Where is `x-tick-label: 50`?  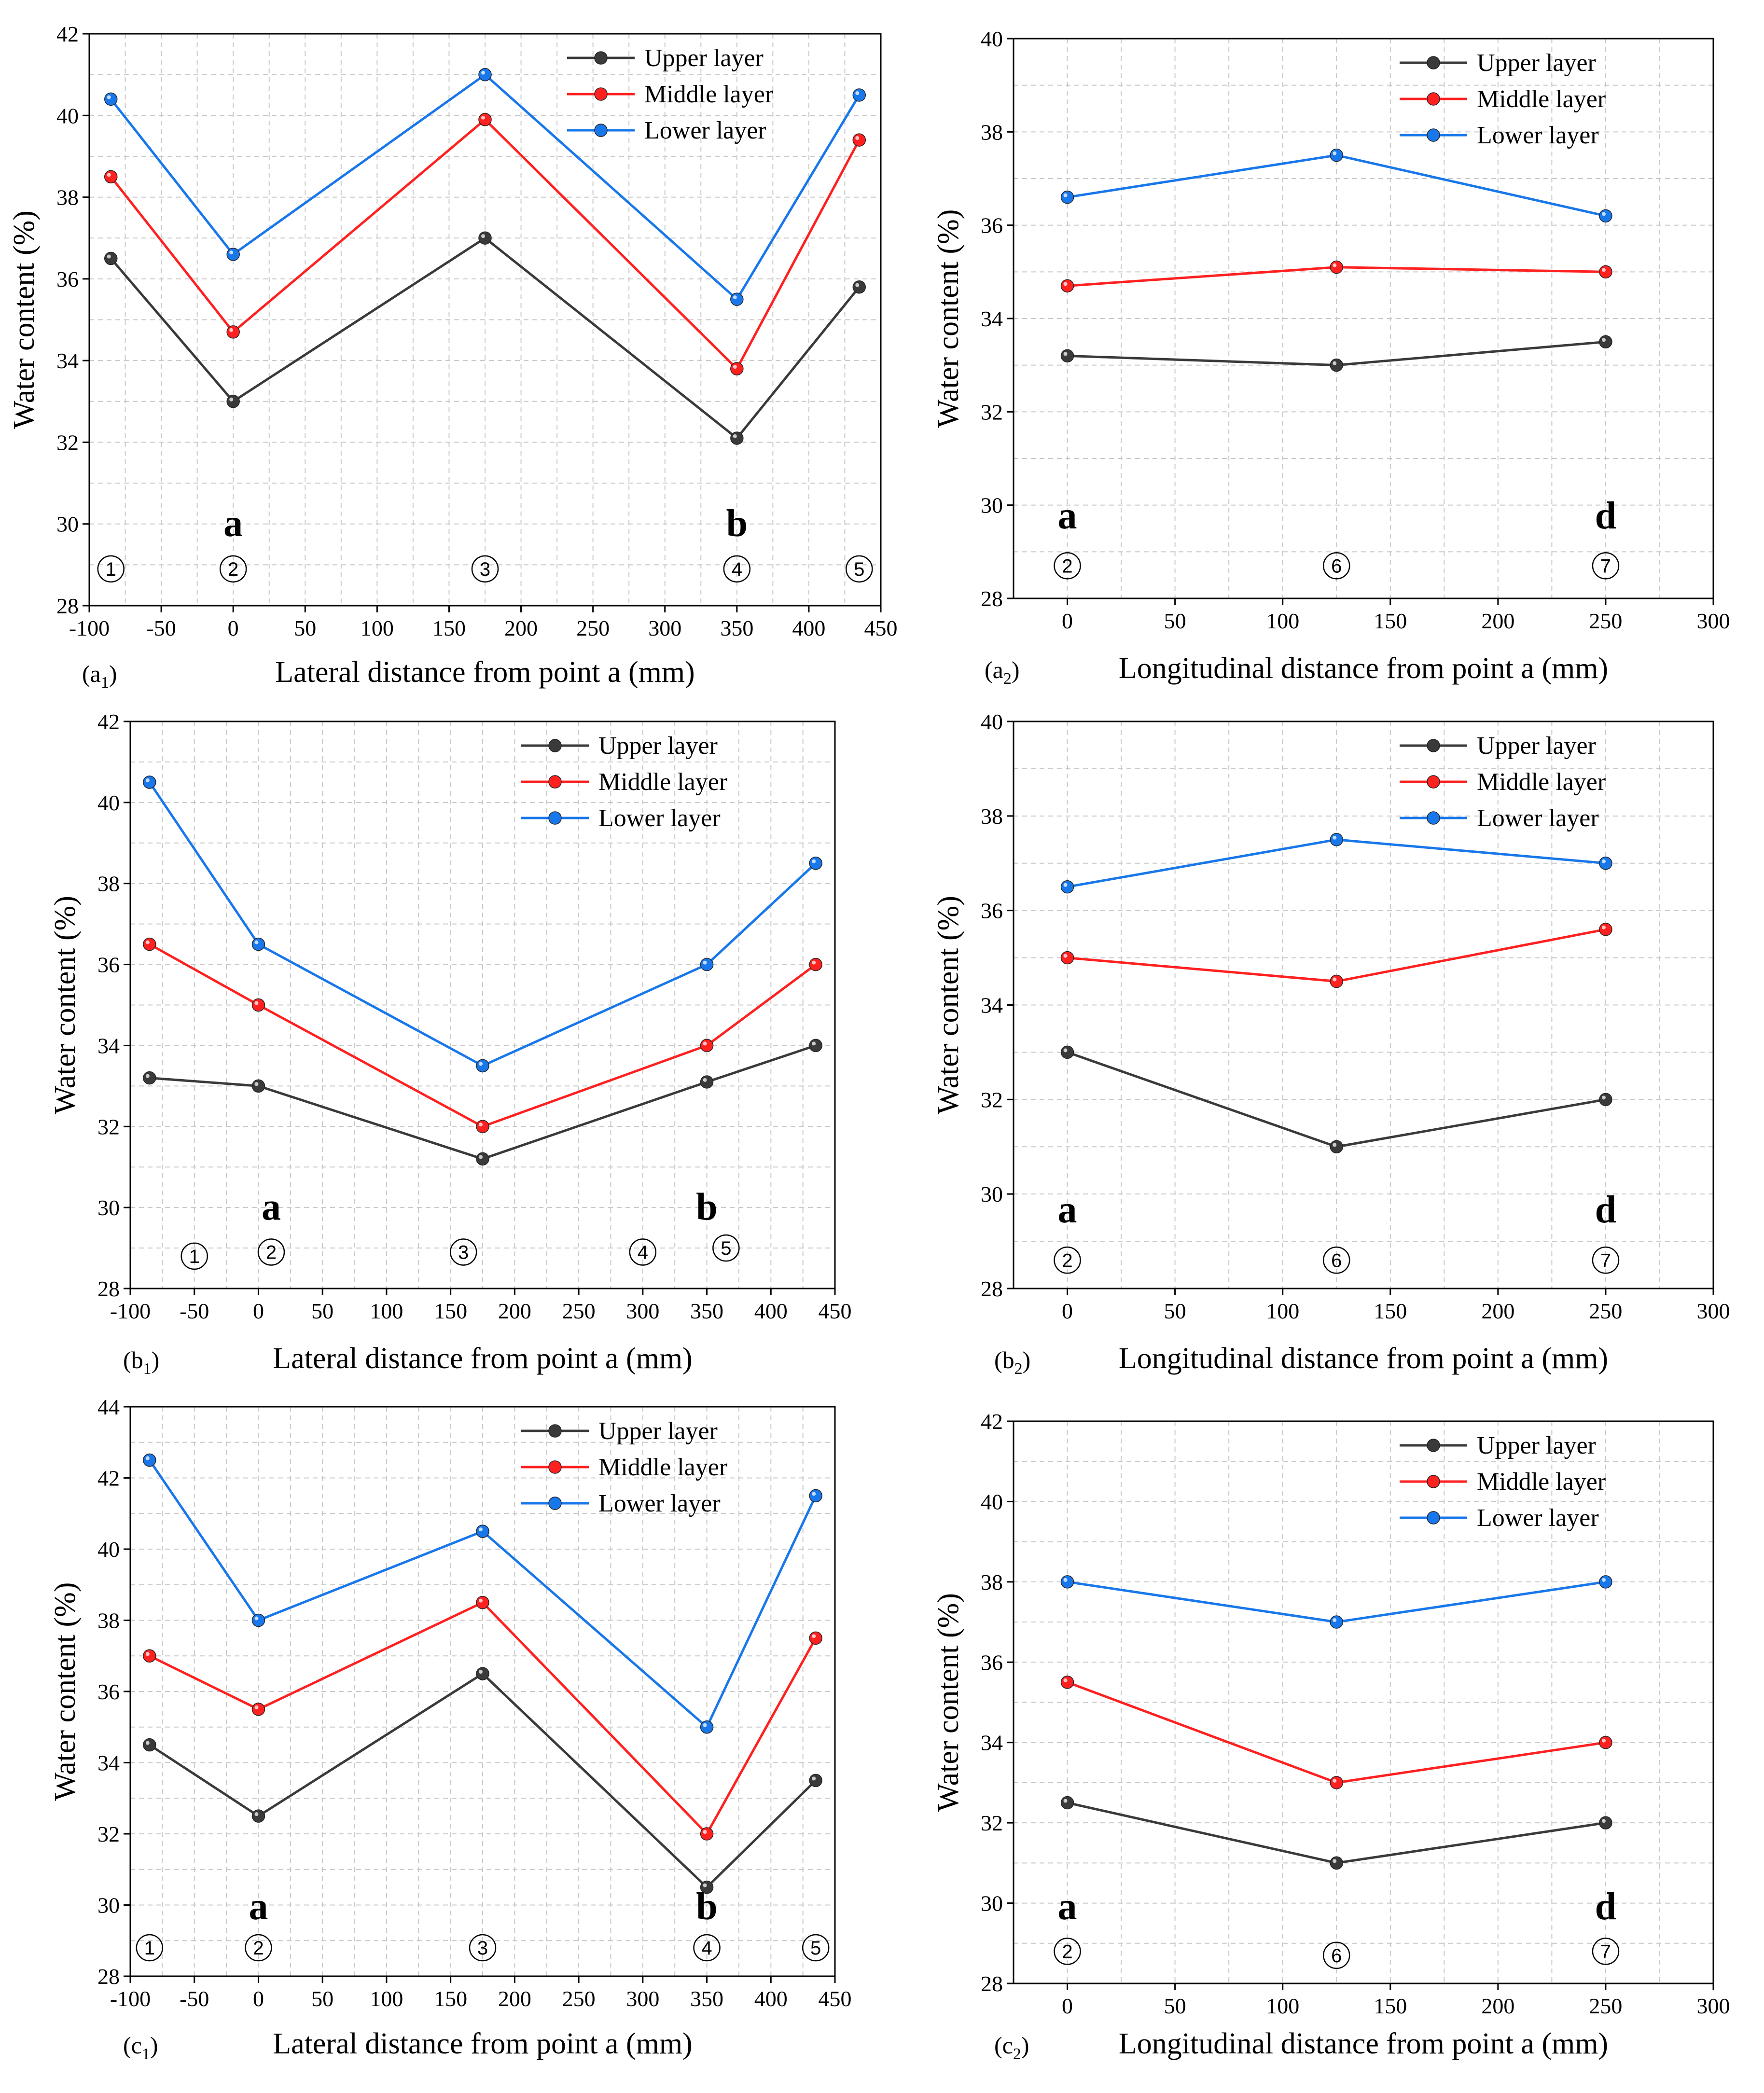
x-tick-label: 50 is located at coordinates (1175, 1311).